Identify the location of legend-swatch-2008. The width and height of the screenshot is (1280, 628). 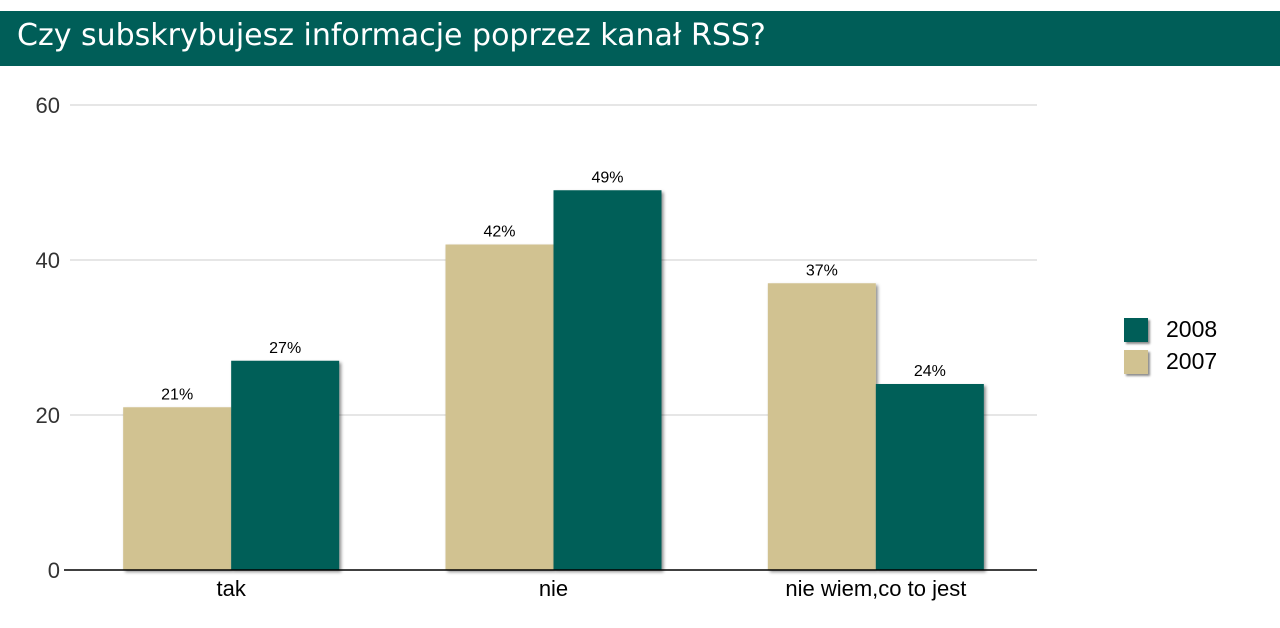
(1136, 330).